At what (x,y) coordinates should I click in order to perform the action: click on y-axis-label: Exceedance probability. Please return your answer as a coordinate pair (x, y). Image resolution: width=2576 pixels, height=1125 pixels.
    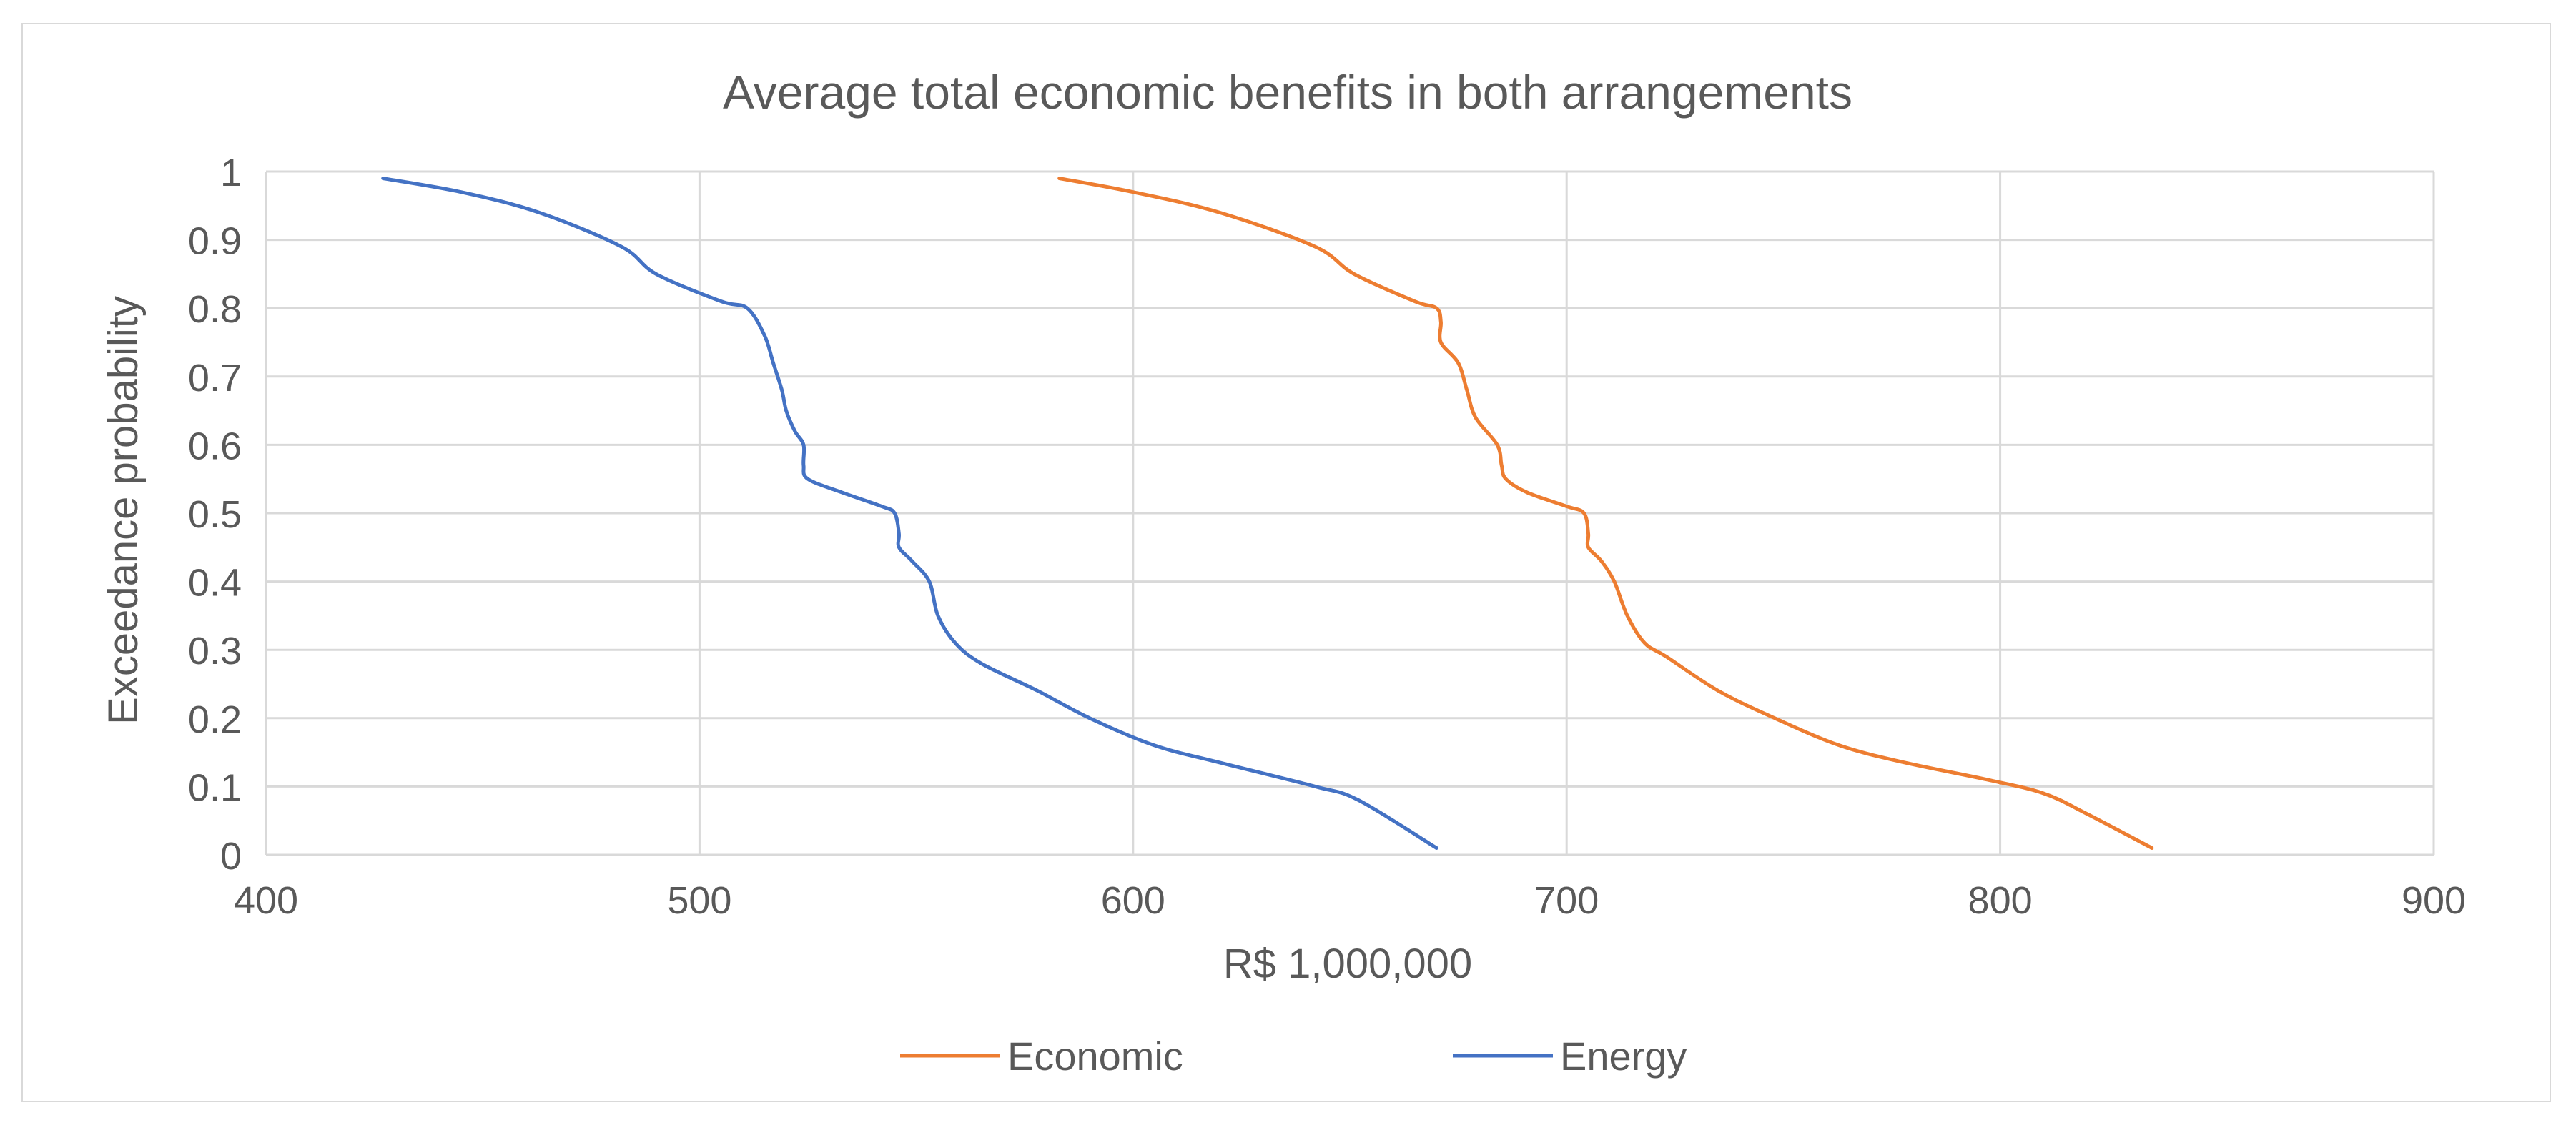
    Looking at the image, I should click on (123, 511).